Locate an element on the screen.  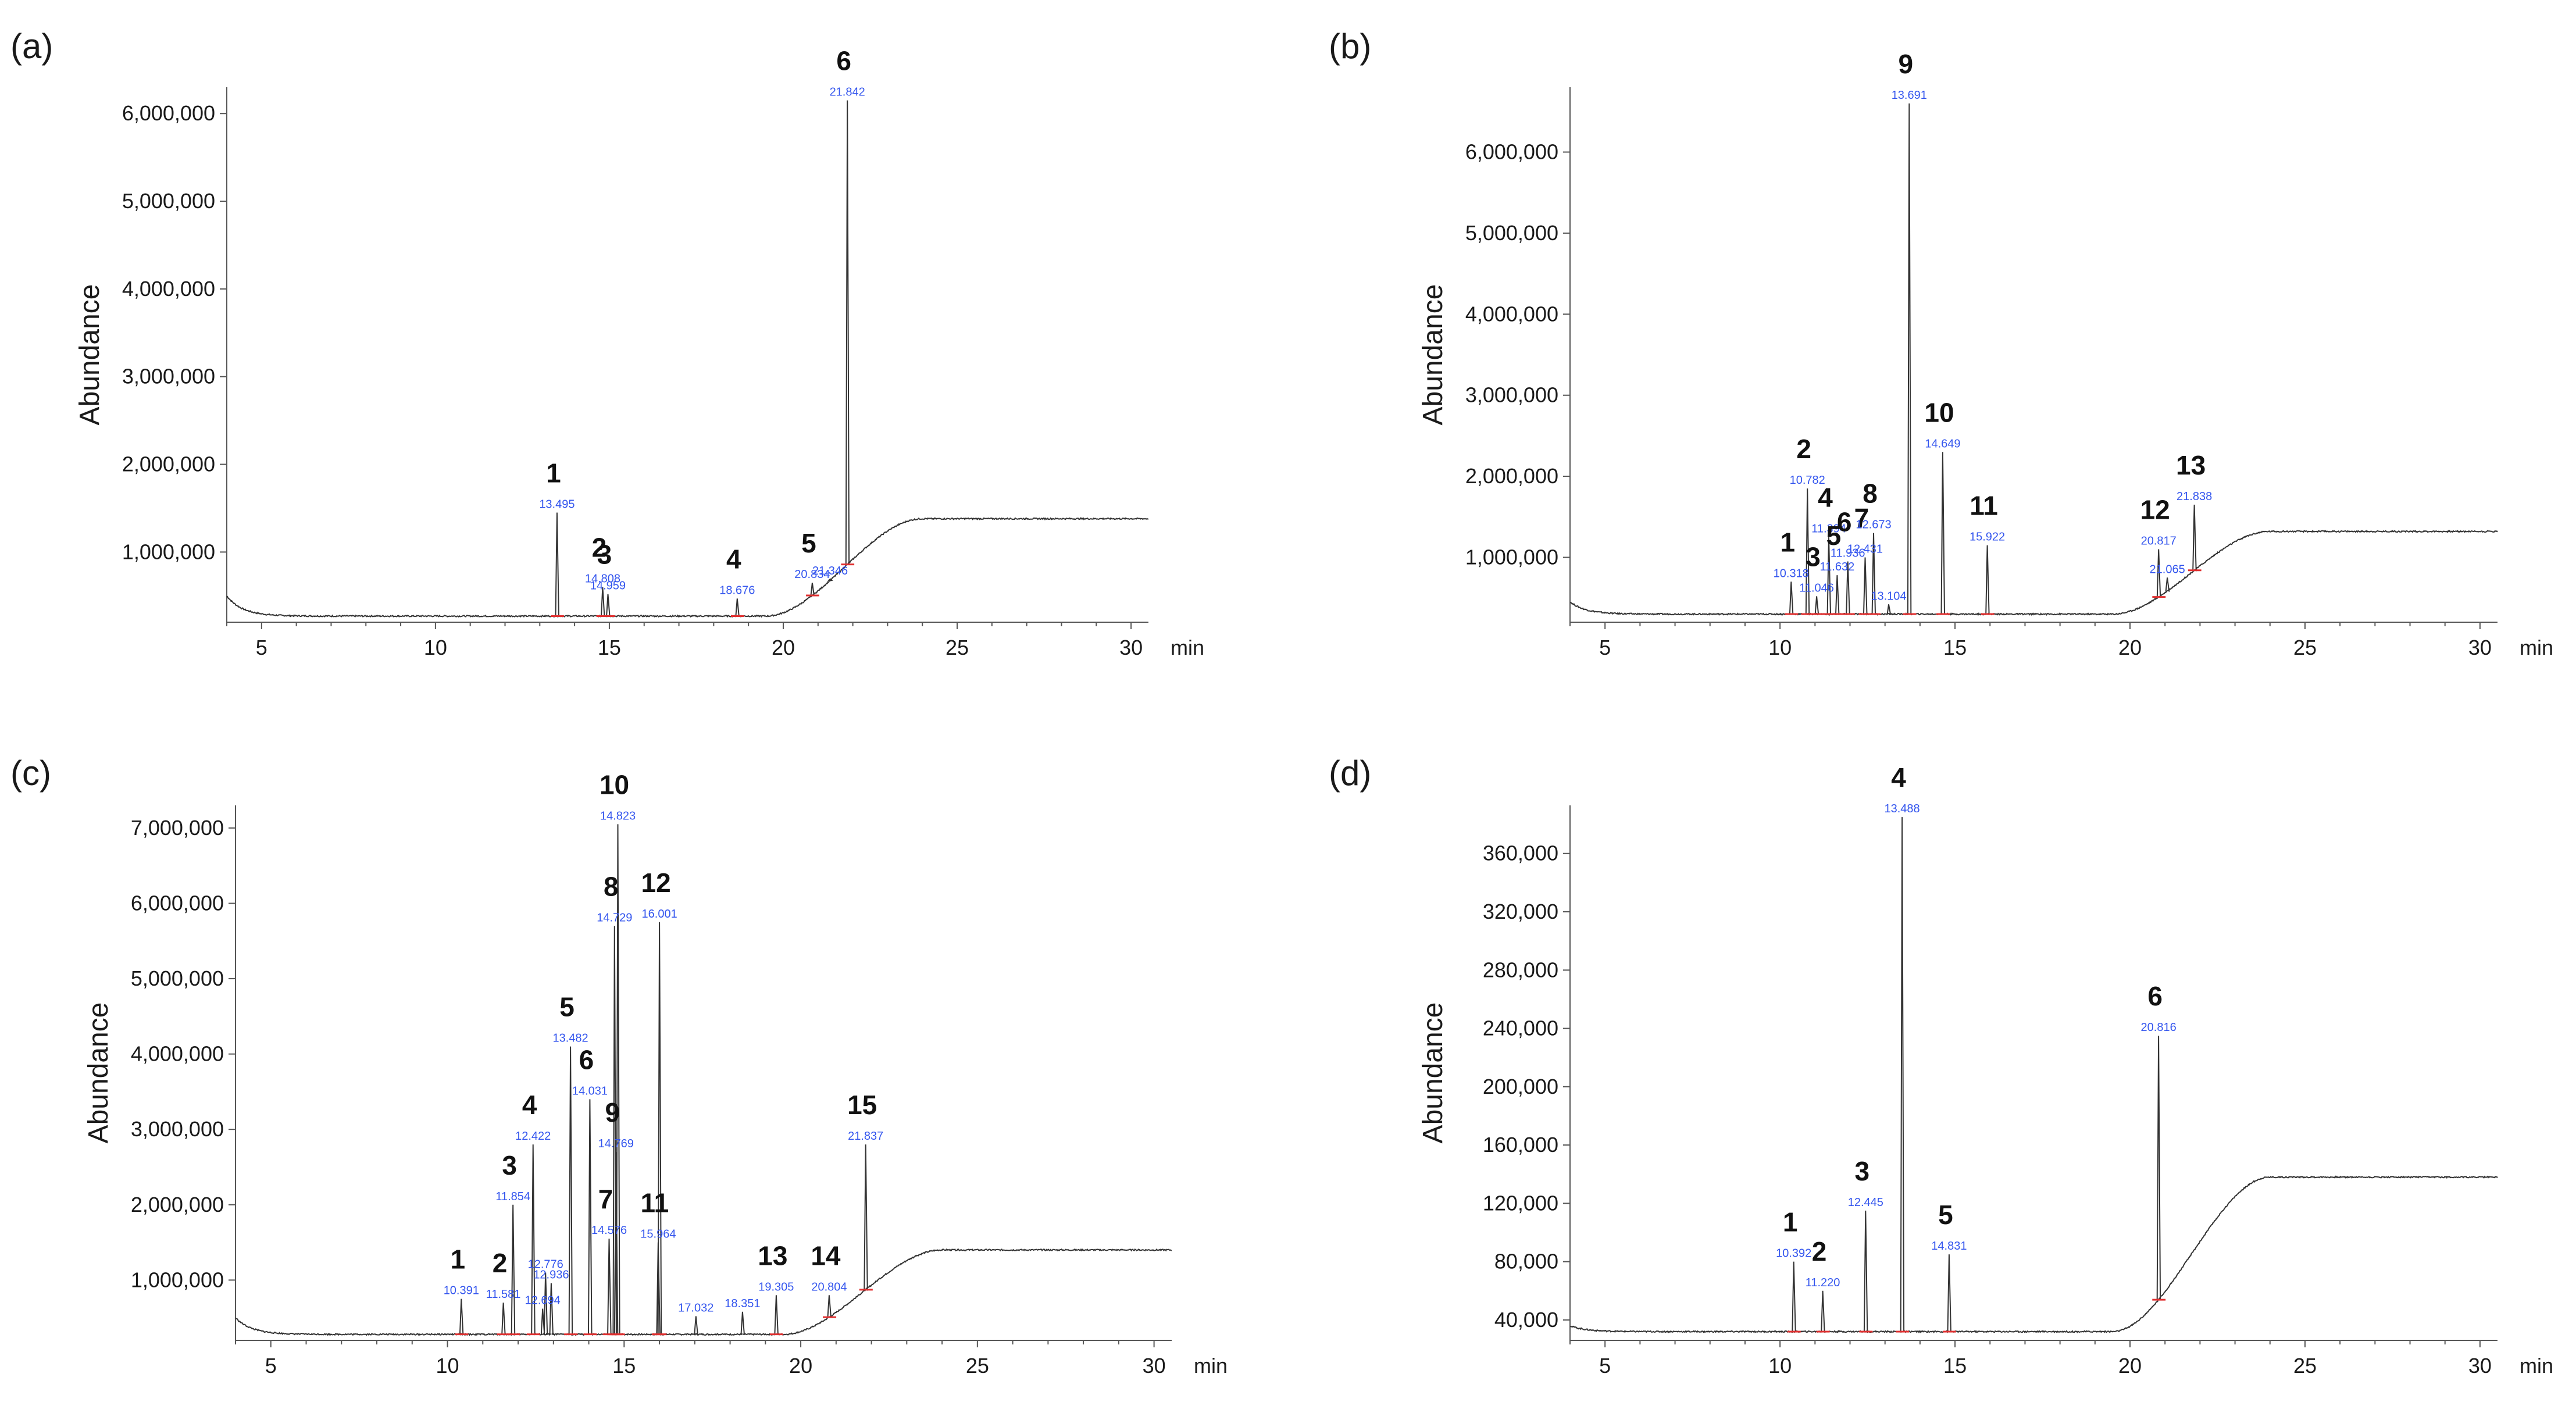
peak-rt-label: 13.488 is located at coordinates (1902, 809).